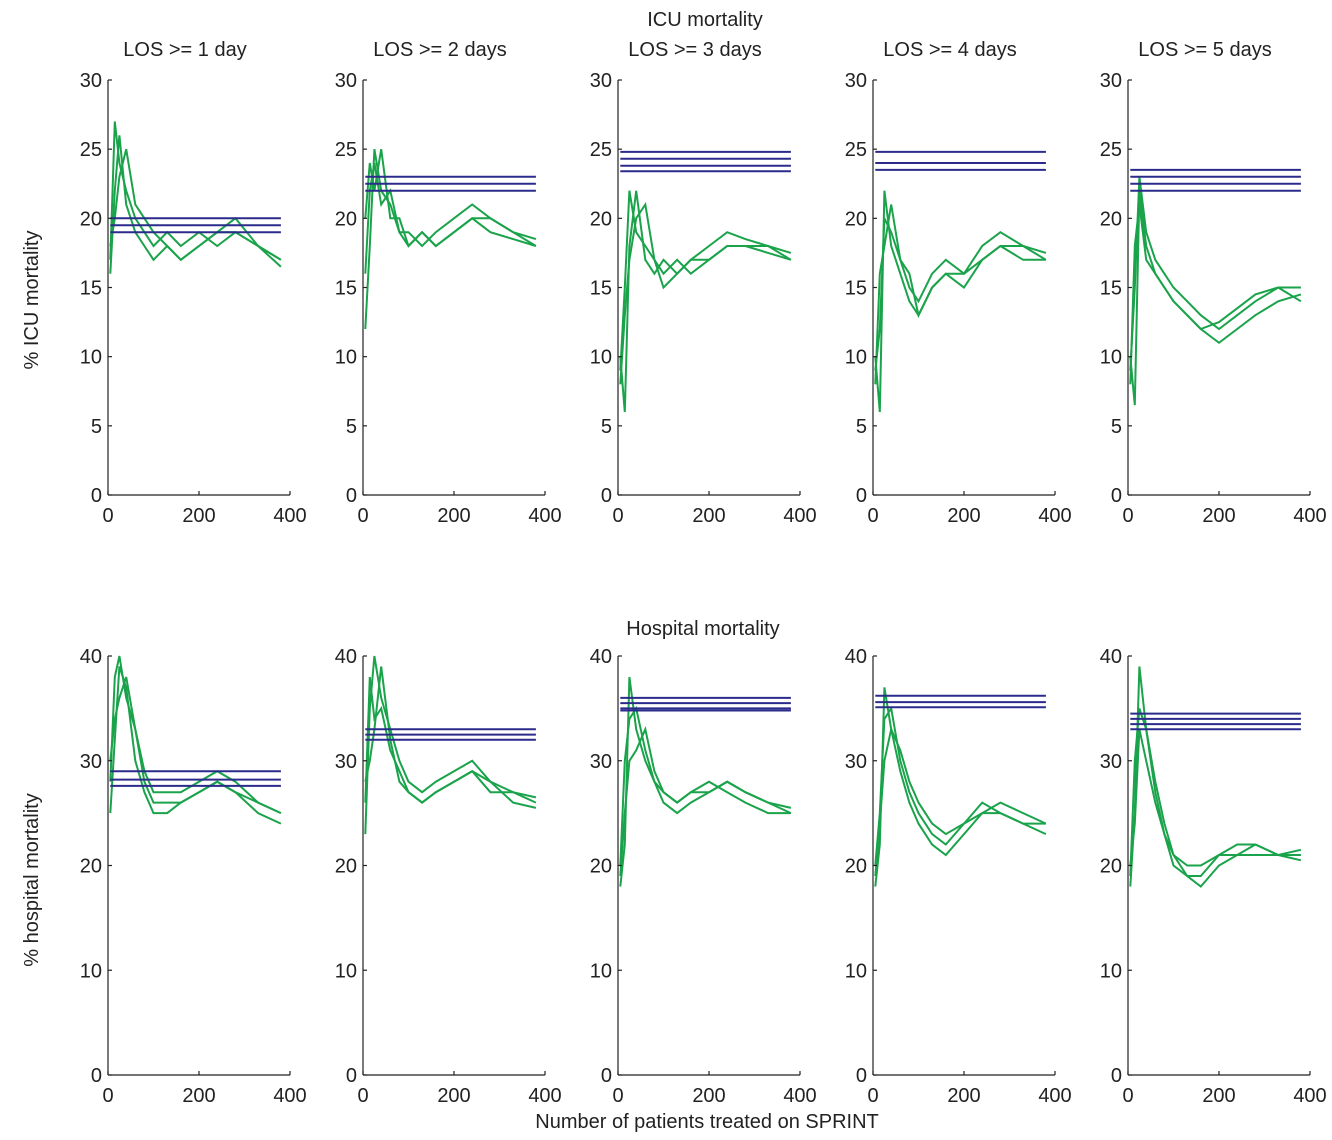  Describe the element at coordinates (949, 50) in the screenshot. I see `chart-title: LOS >= 4 days` at that location.